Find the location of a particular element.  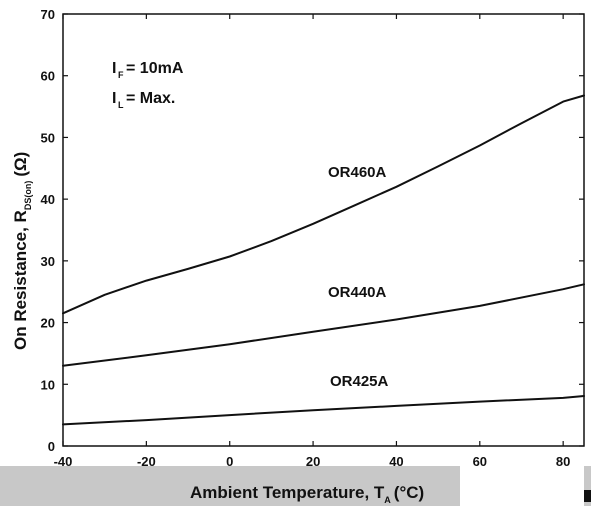

y-axis-title-unit: (Ω) is located at coordinates (20, 164).